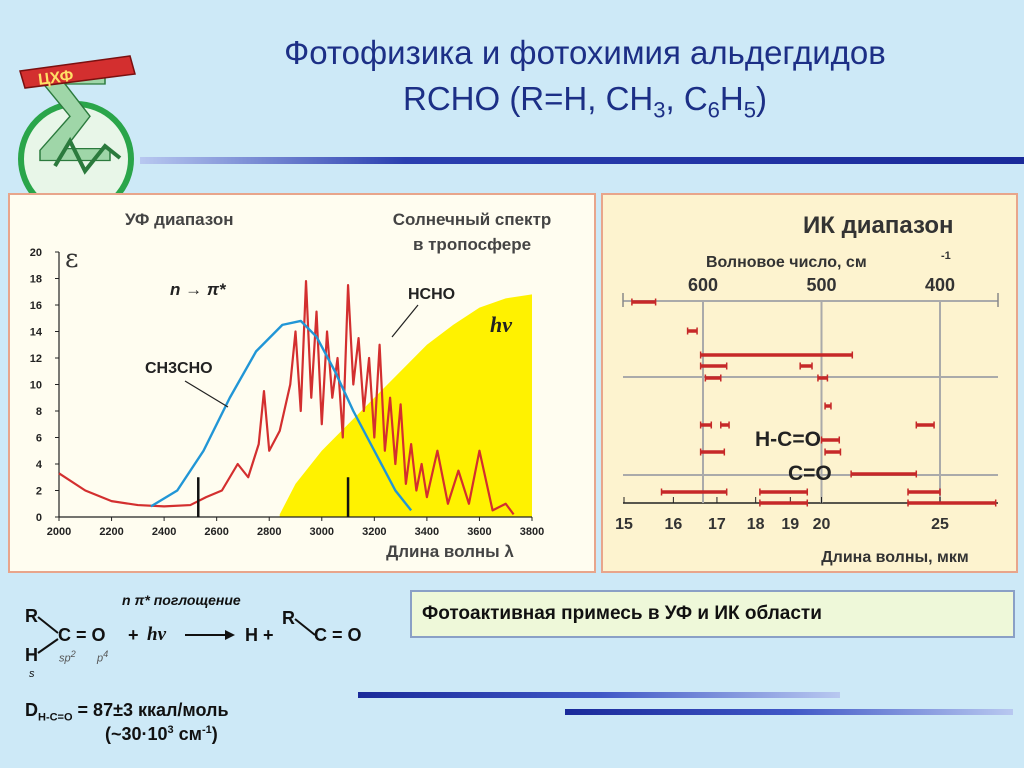  I want to click on solar-spectrum-area, so click(405, 405).